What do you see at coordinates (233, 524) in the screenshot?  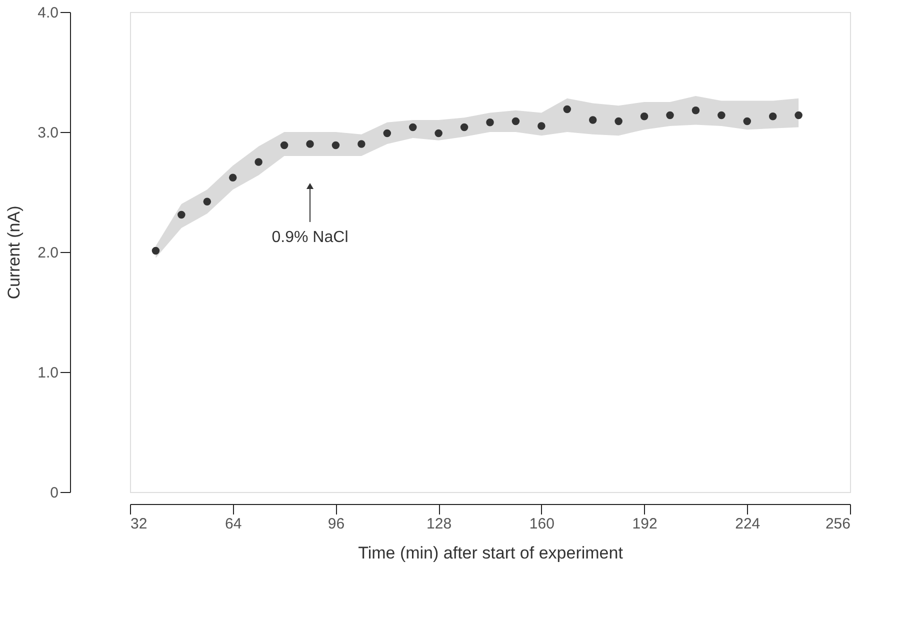 I see `x-tick-label: 64` at bounding box center [233, 524].